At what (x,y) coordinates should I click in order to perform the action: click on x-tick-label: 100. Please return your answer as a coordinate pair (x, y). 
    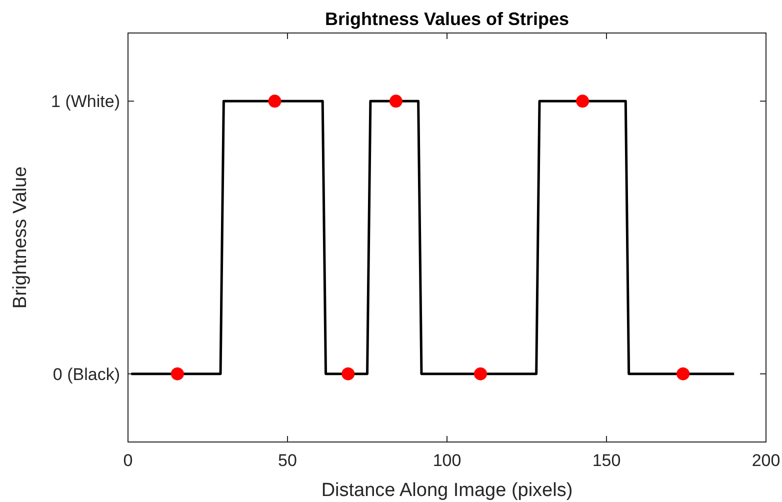
    Looking at the image, I should click on (447, 460).